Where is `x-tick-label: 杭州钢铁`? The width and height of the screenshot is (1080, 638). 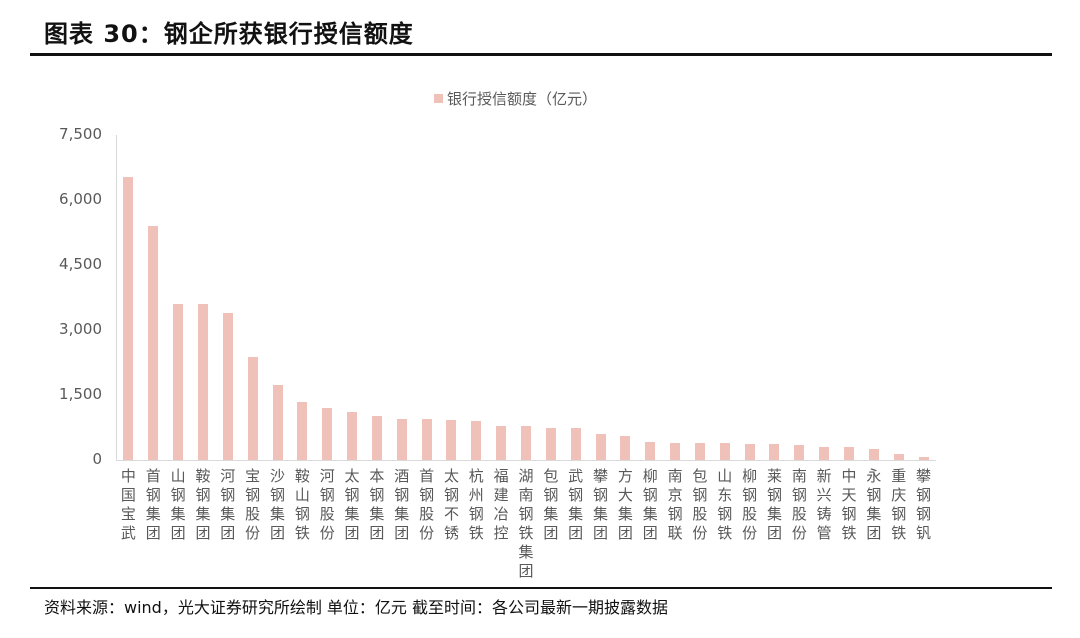
x-tick-label: 杭州钢铁 is located at coordinates (476, 504).